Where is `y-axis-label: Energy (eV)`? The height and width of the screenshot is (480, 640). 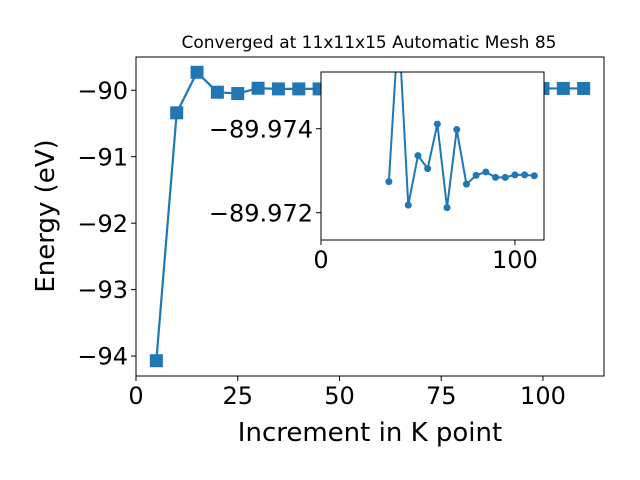
y-axis-label: Energy (eV) is located at coordinates (46, 215).